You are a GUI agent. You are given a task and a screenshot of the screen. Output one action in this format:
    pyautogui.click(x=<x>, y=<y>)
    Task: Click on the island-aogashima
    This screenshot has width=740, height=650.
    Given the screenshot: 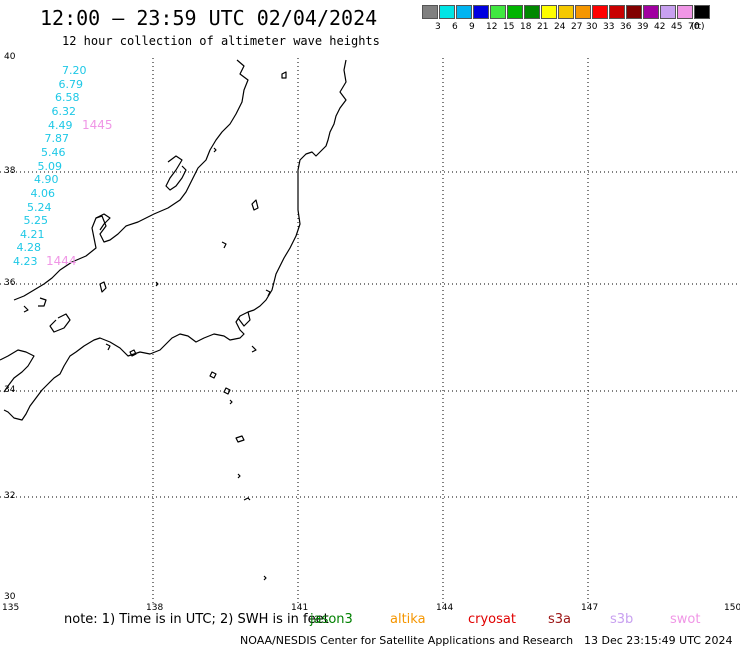 What is the action you would take?
    pyautogui.click(x=239, y=476)
    